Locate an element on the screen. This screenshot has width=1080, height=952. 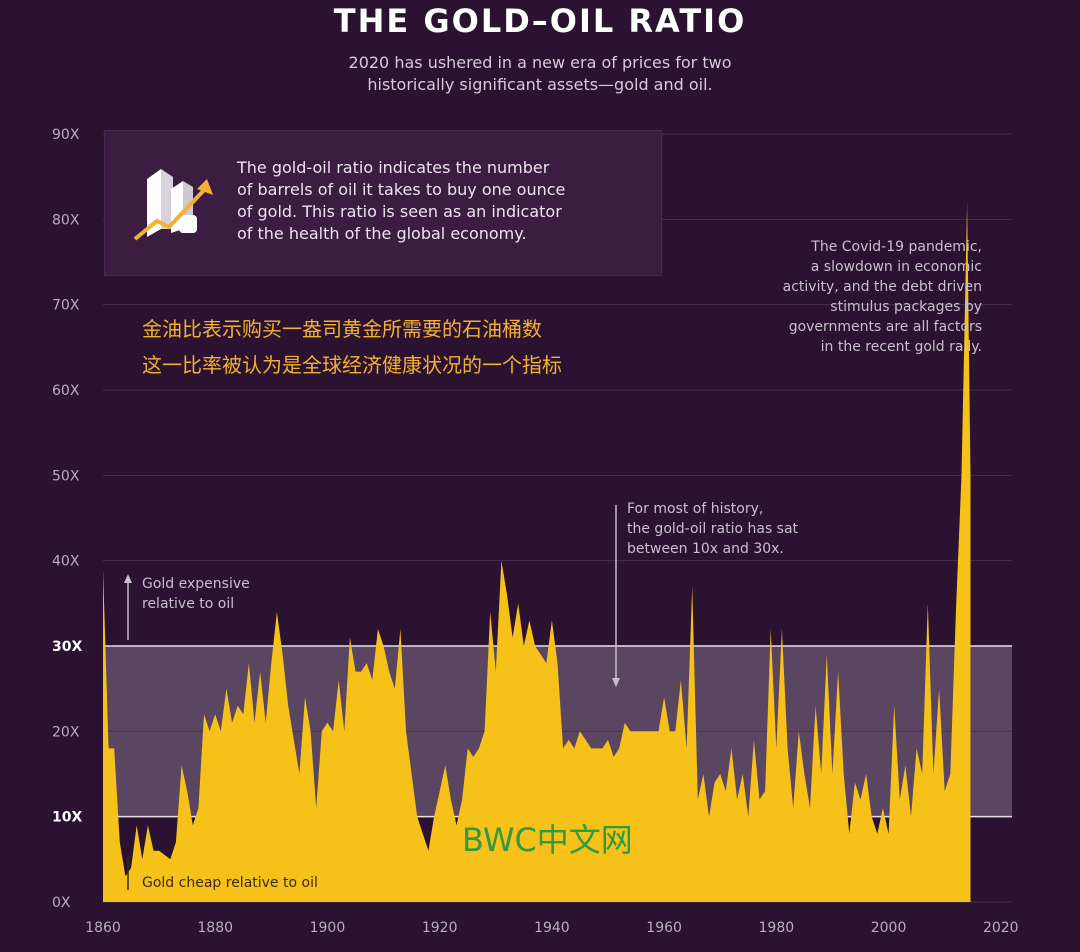
page-title: THE GOLD–OIL RATIO is located at coordinates (540, 21).